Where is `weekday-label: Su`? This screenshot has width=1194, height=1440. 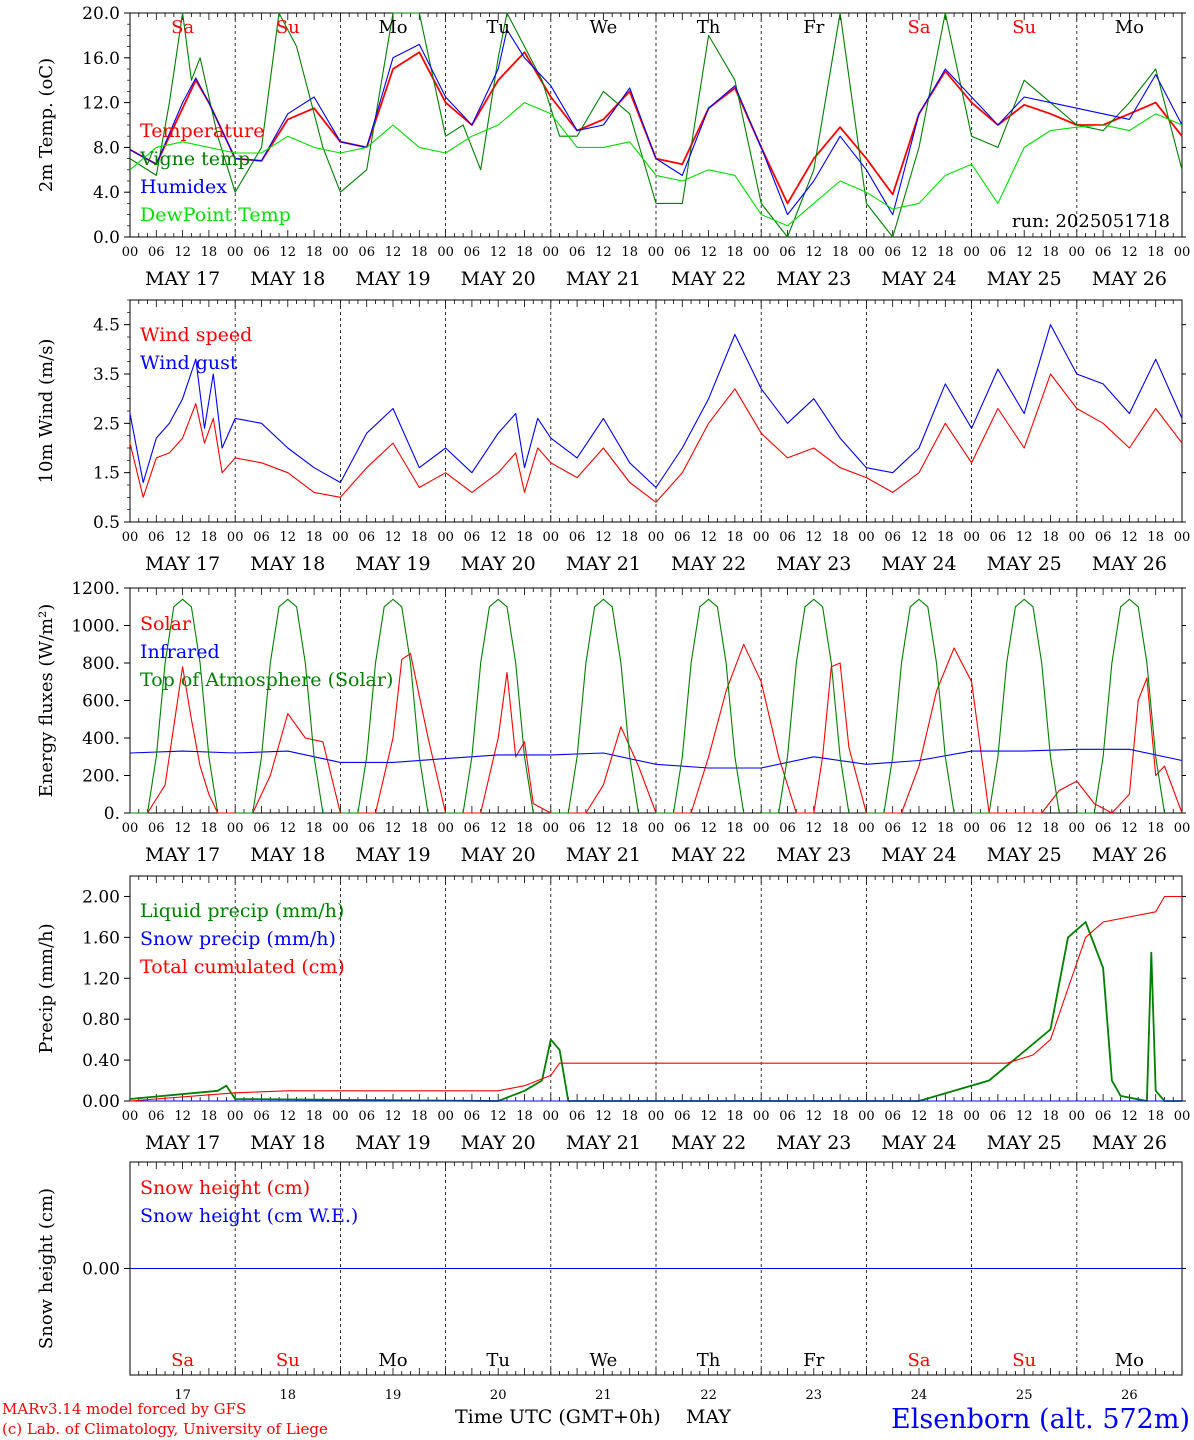
weekday-label: Su is located at coordinates (1024, 1360).